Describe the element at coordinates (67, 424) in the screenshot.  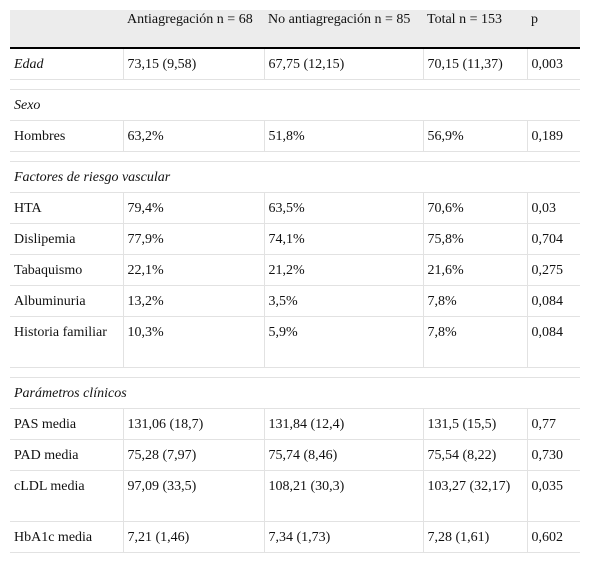
I see `row-label: PAS media` at that location.